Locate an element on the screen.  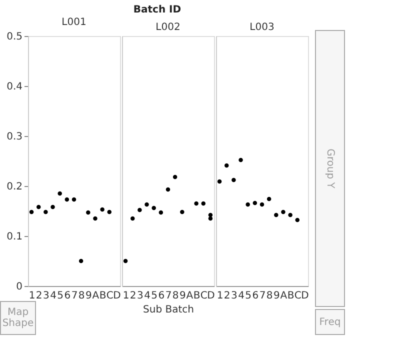
text: Group Y is located at coordinates (330, 168).